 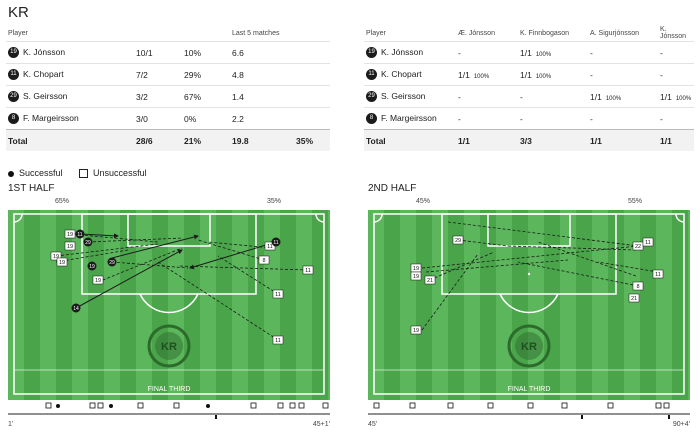 I want to click on successful-pass-marker: 19, so click(x=92, y=266).